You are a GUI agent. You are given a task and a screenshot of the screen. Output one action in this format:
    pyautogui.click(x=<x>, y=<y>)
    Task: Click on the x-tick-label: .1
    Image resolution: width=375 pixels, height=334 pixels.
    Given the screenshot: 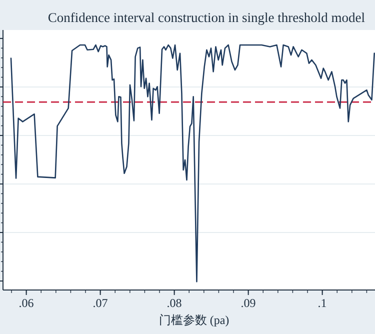 What is the action you would take?
    pyautogui.click(x=322, y=303)
    